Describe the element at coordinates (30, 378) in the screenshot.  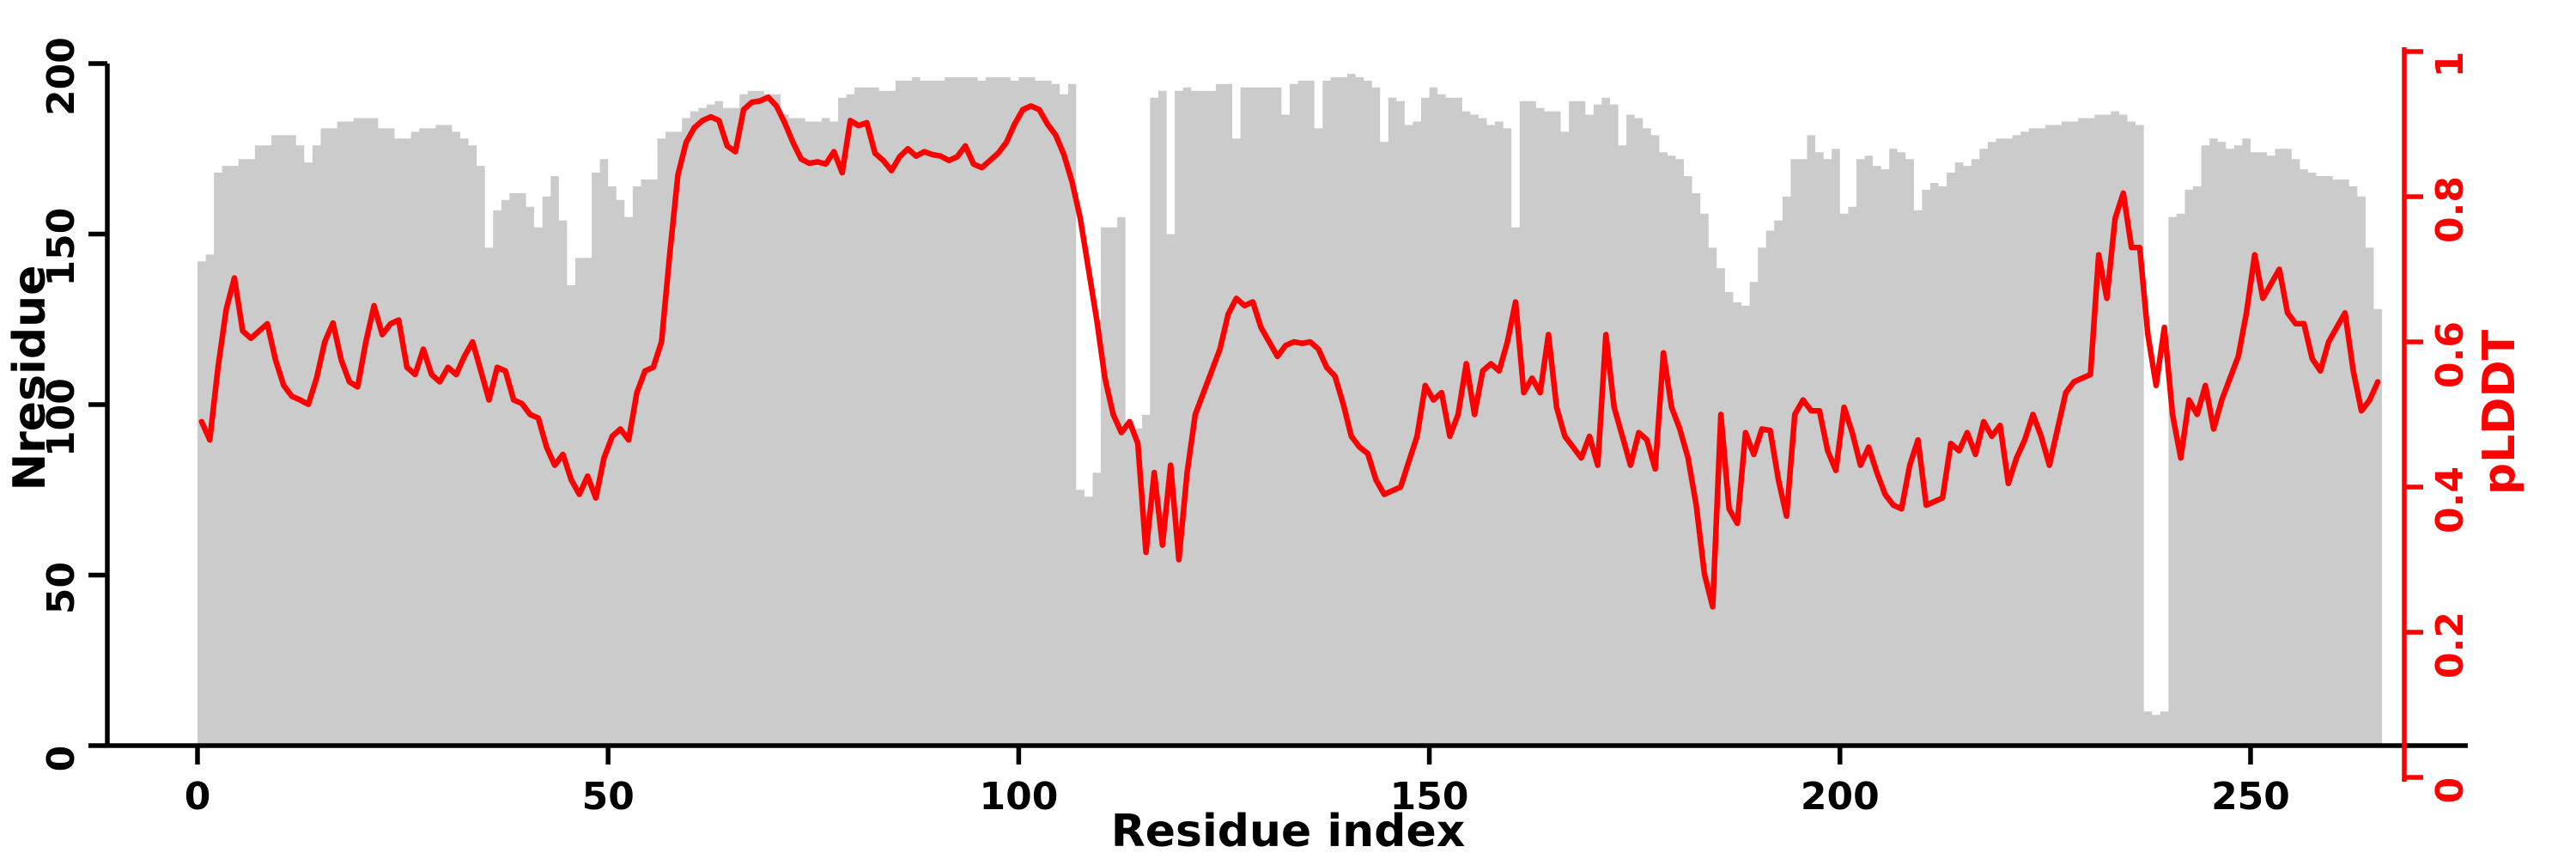
I see `left-y-axis-title: Nresidue` at that location.